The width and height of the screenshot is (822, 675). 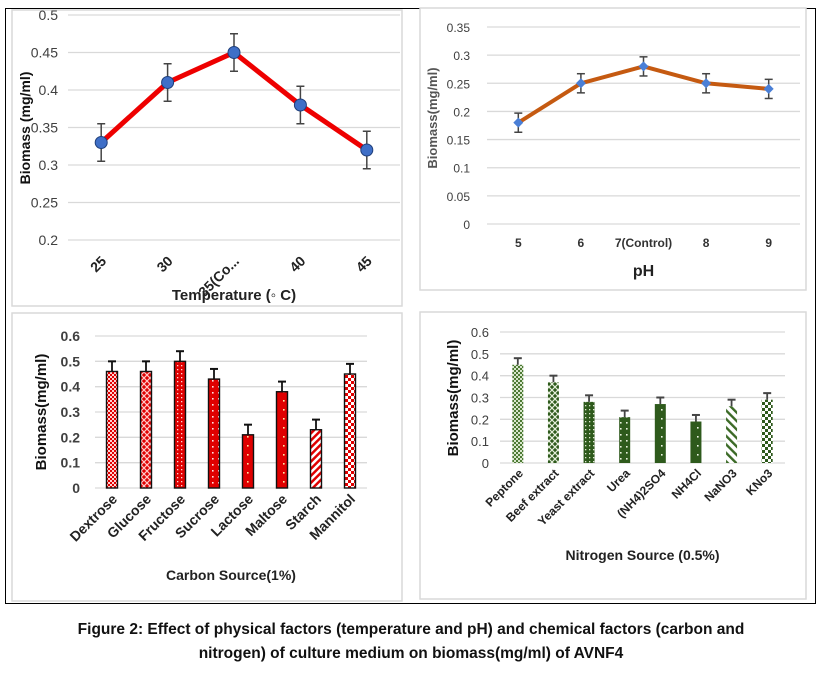 I want to click on x-tick-label: 9, so click(x=768, y=243).